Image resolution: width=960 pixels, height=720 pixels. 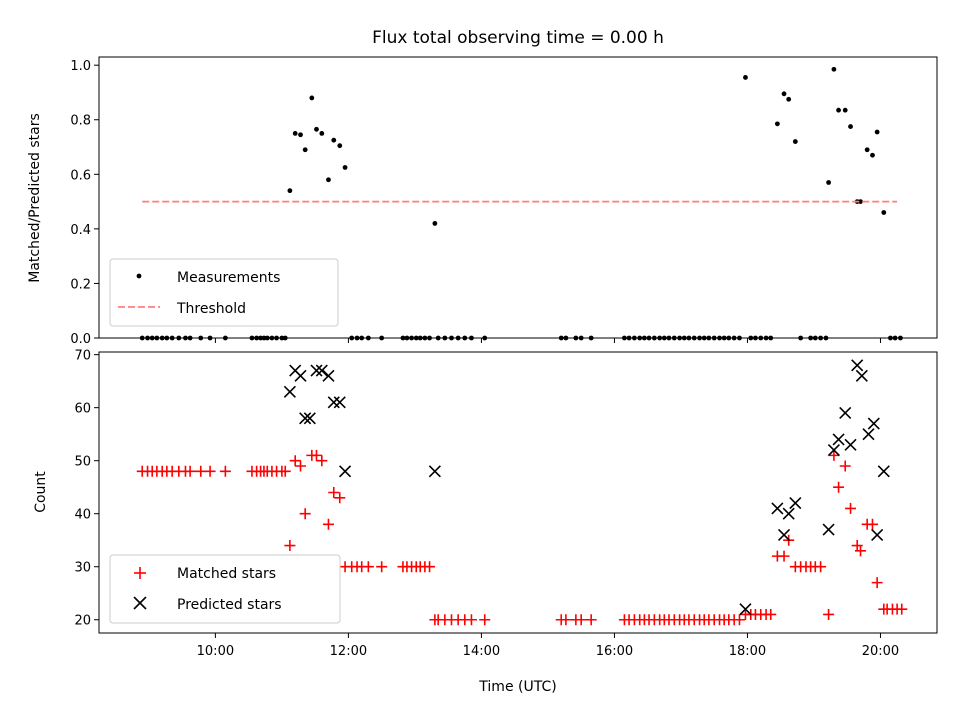 What do you see at coordinates (226, 574) in the screenshot?
I see `matched-stars-legend-label: Matched stars` at bounding box center [226, 574].